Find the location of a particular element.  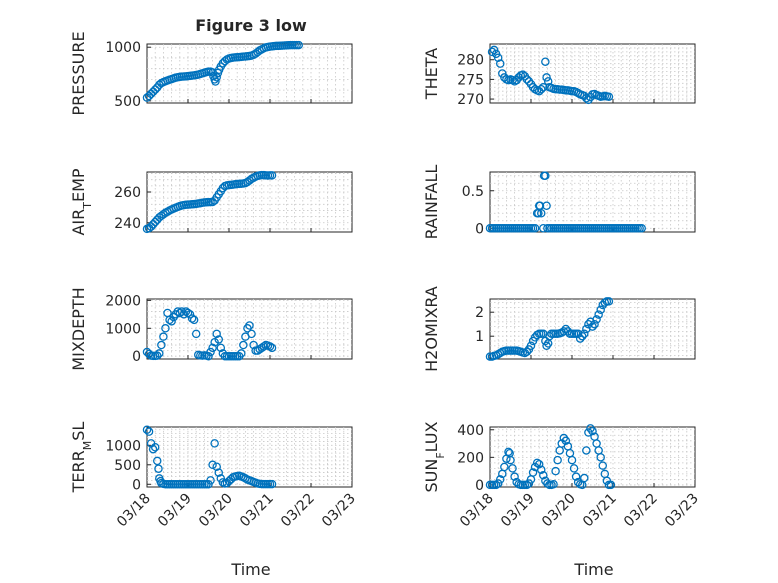

y-axis-label: RAINFALL is located at coordinates (431, 202).